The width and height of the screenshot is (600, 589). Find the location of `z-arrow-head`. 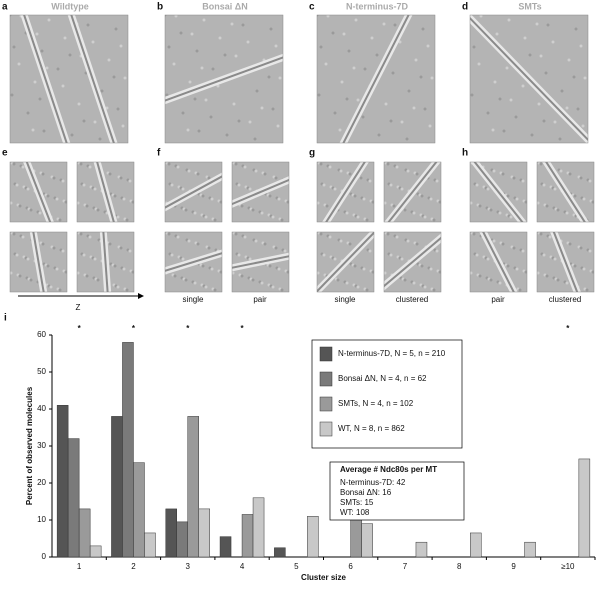

z-arrow-head is located at coordinates (141, 296).